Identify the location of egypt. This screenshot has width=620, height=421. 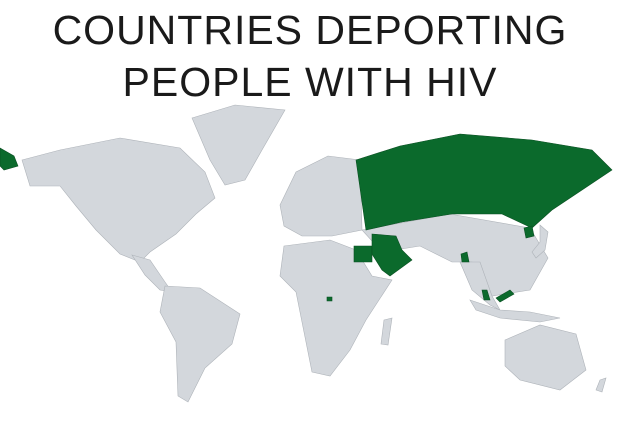
(363, 254).